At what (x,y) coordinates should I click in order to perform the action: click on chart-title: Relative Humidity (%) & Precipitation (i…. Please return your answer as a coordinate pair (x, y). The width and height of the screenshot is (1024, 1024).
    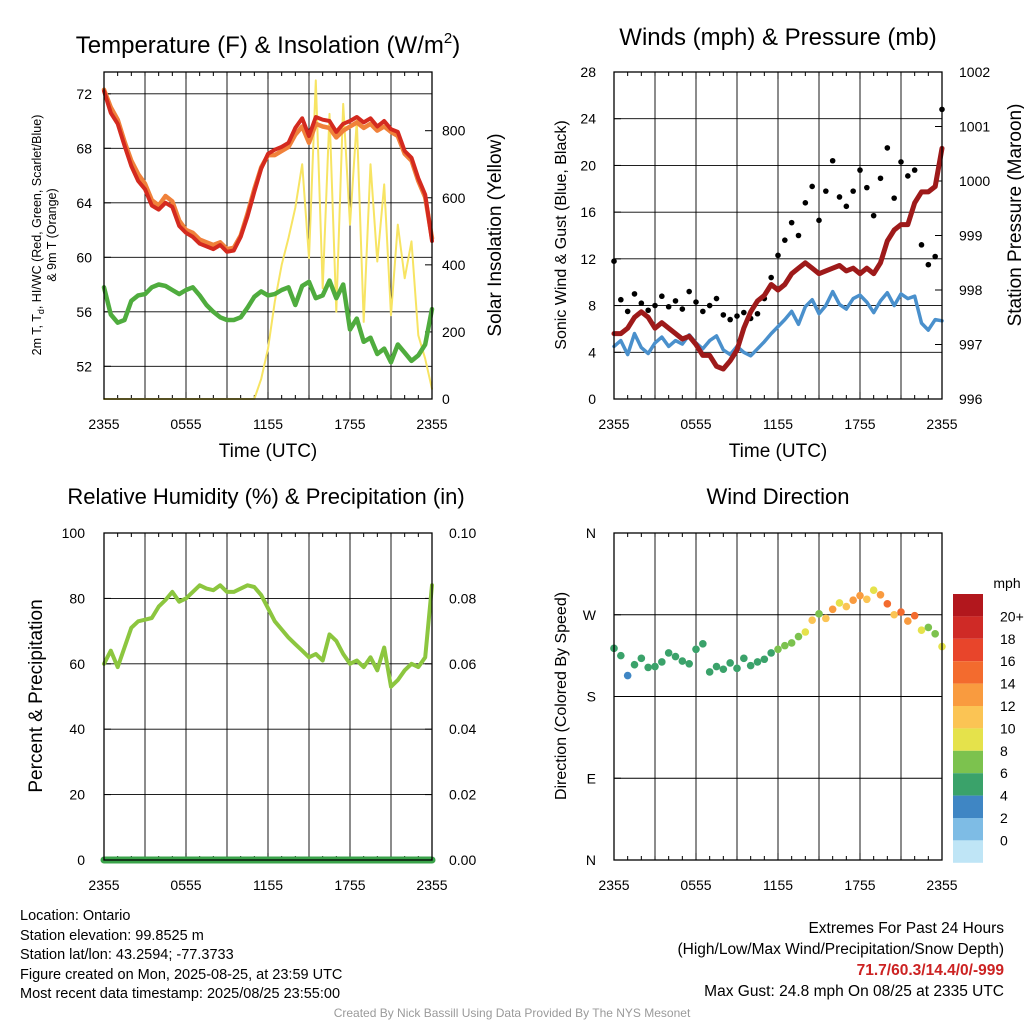
    Looking at the image, I should click on (265, 496).